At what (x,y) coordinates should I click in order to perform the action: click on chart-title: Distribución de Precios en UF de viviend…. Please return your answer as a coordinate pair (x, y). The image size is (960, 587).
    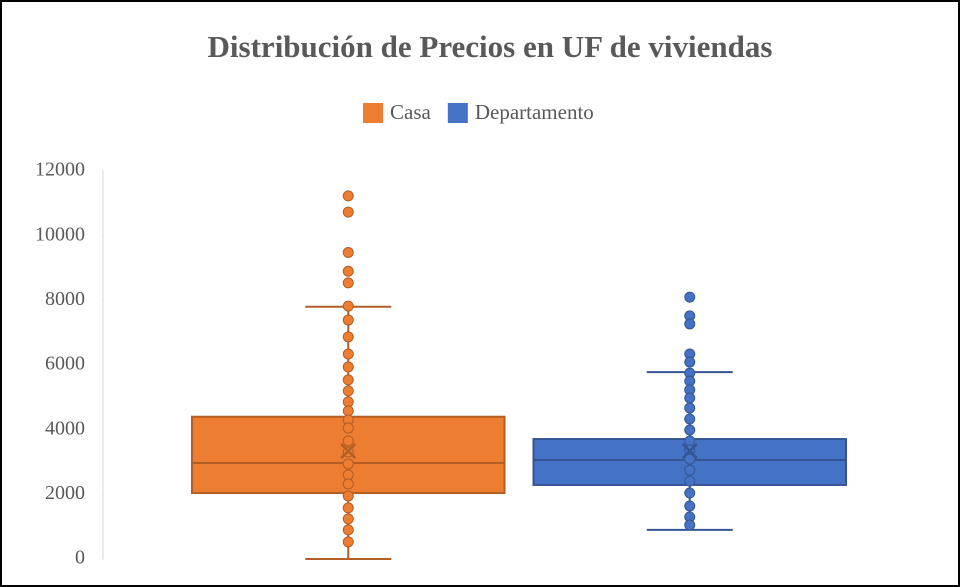
    Looking at the image, I should click on (490, 46).